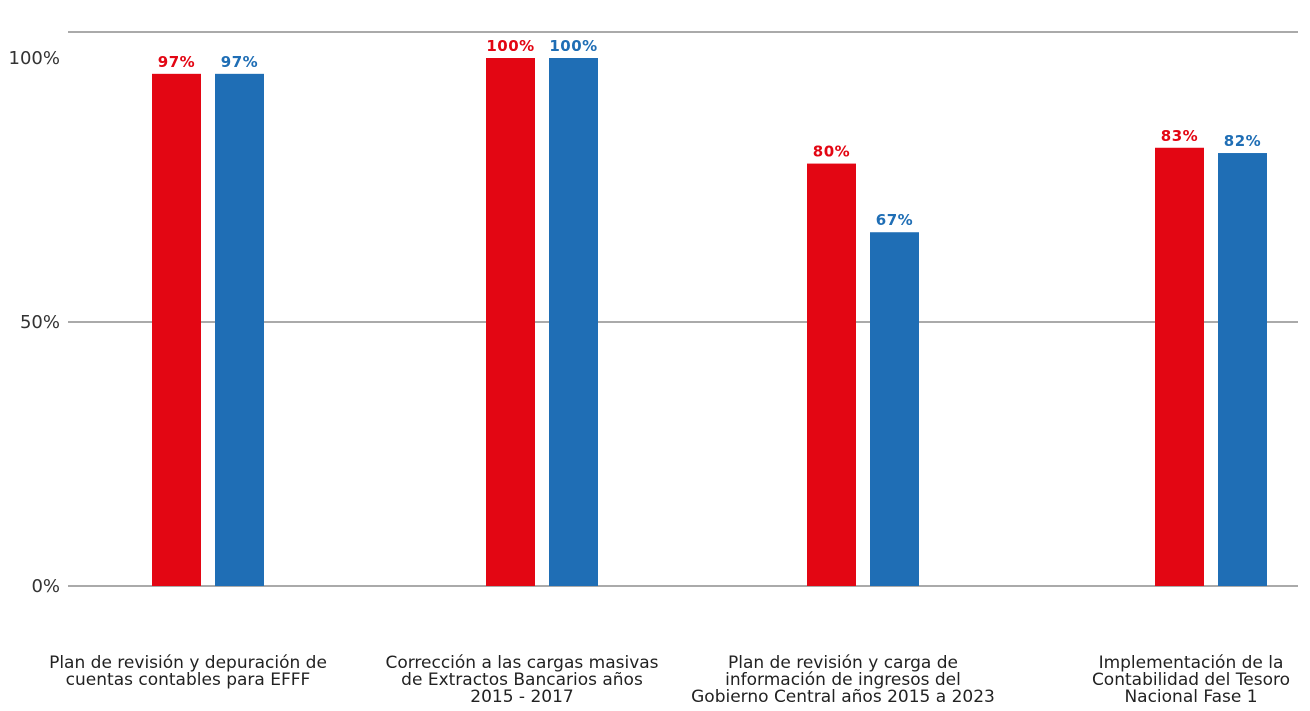 The height and width of the screenshot is (711, 1310). I want to click on x-category-label: Corrección a las cargas masivas, so click(521, 663).